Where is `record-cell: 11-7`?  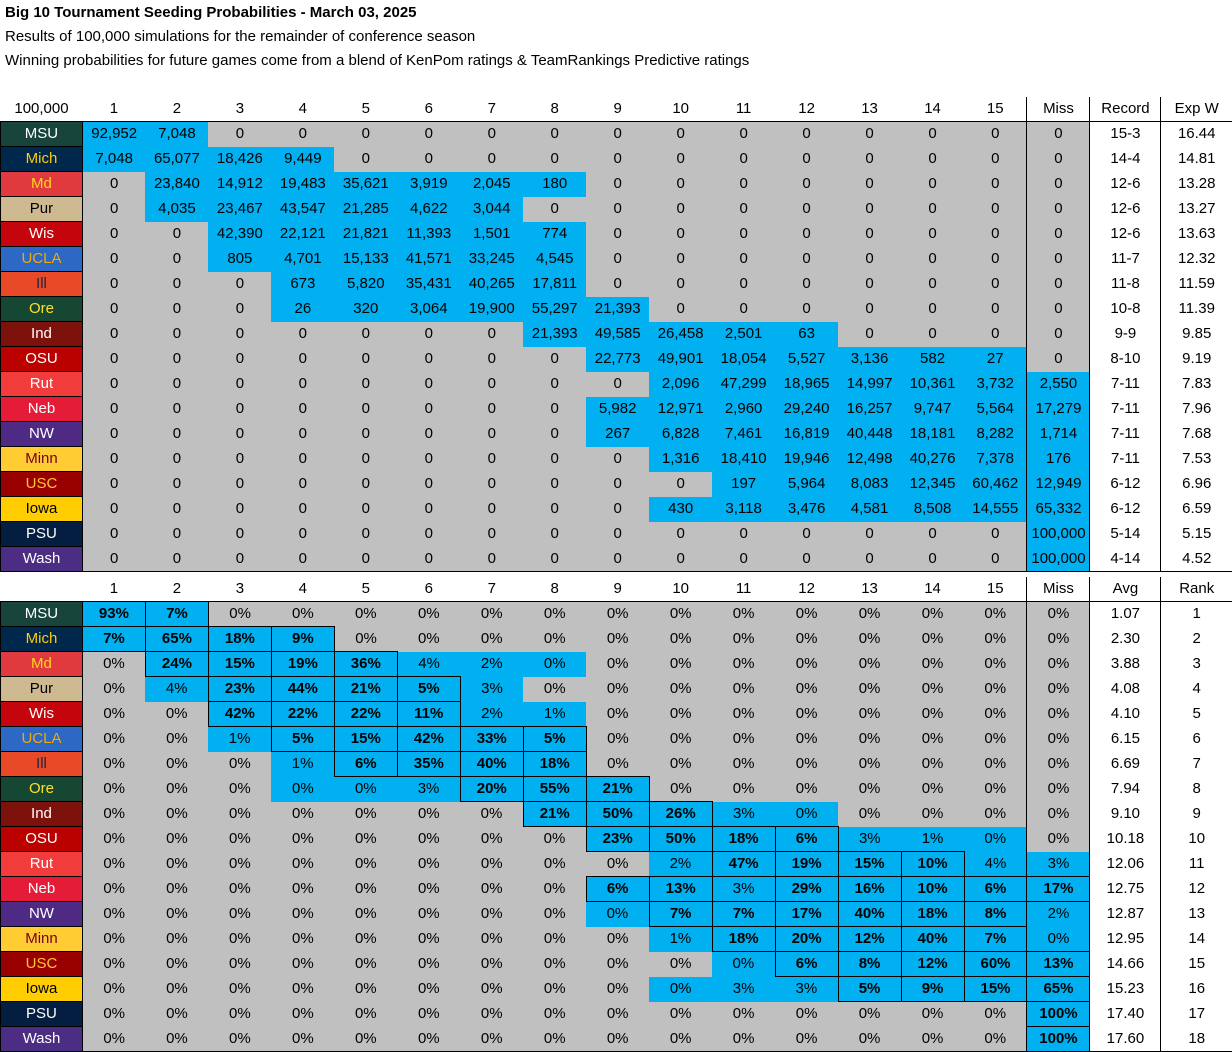
record-cell: 11-7 is located at coordinates (1125, 259).